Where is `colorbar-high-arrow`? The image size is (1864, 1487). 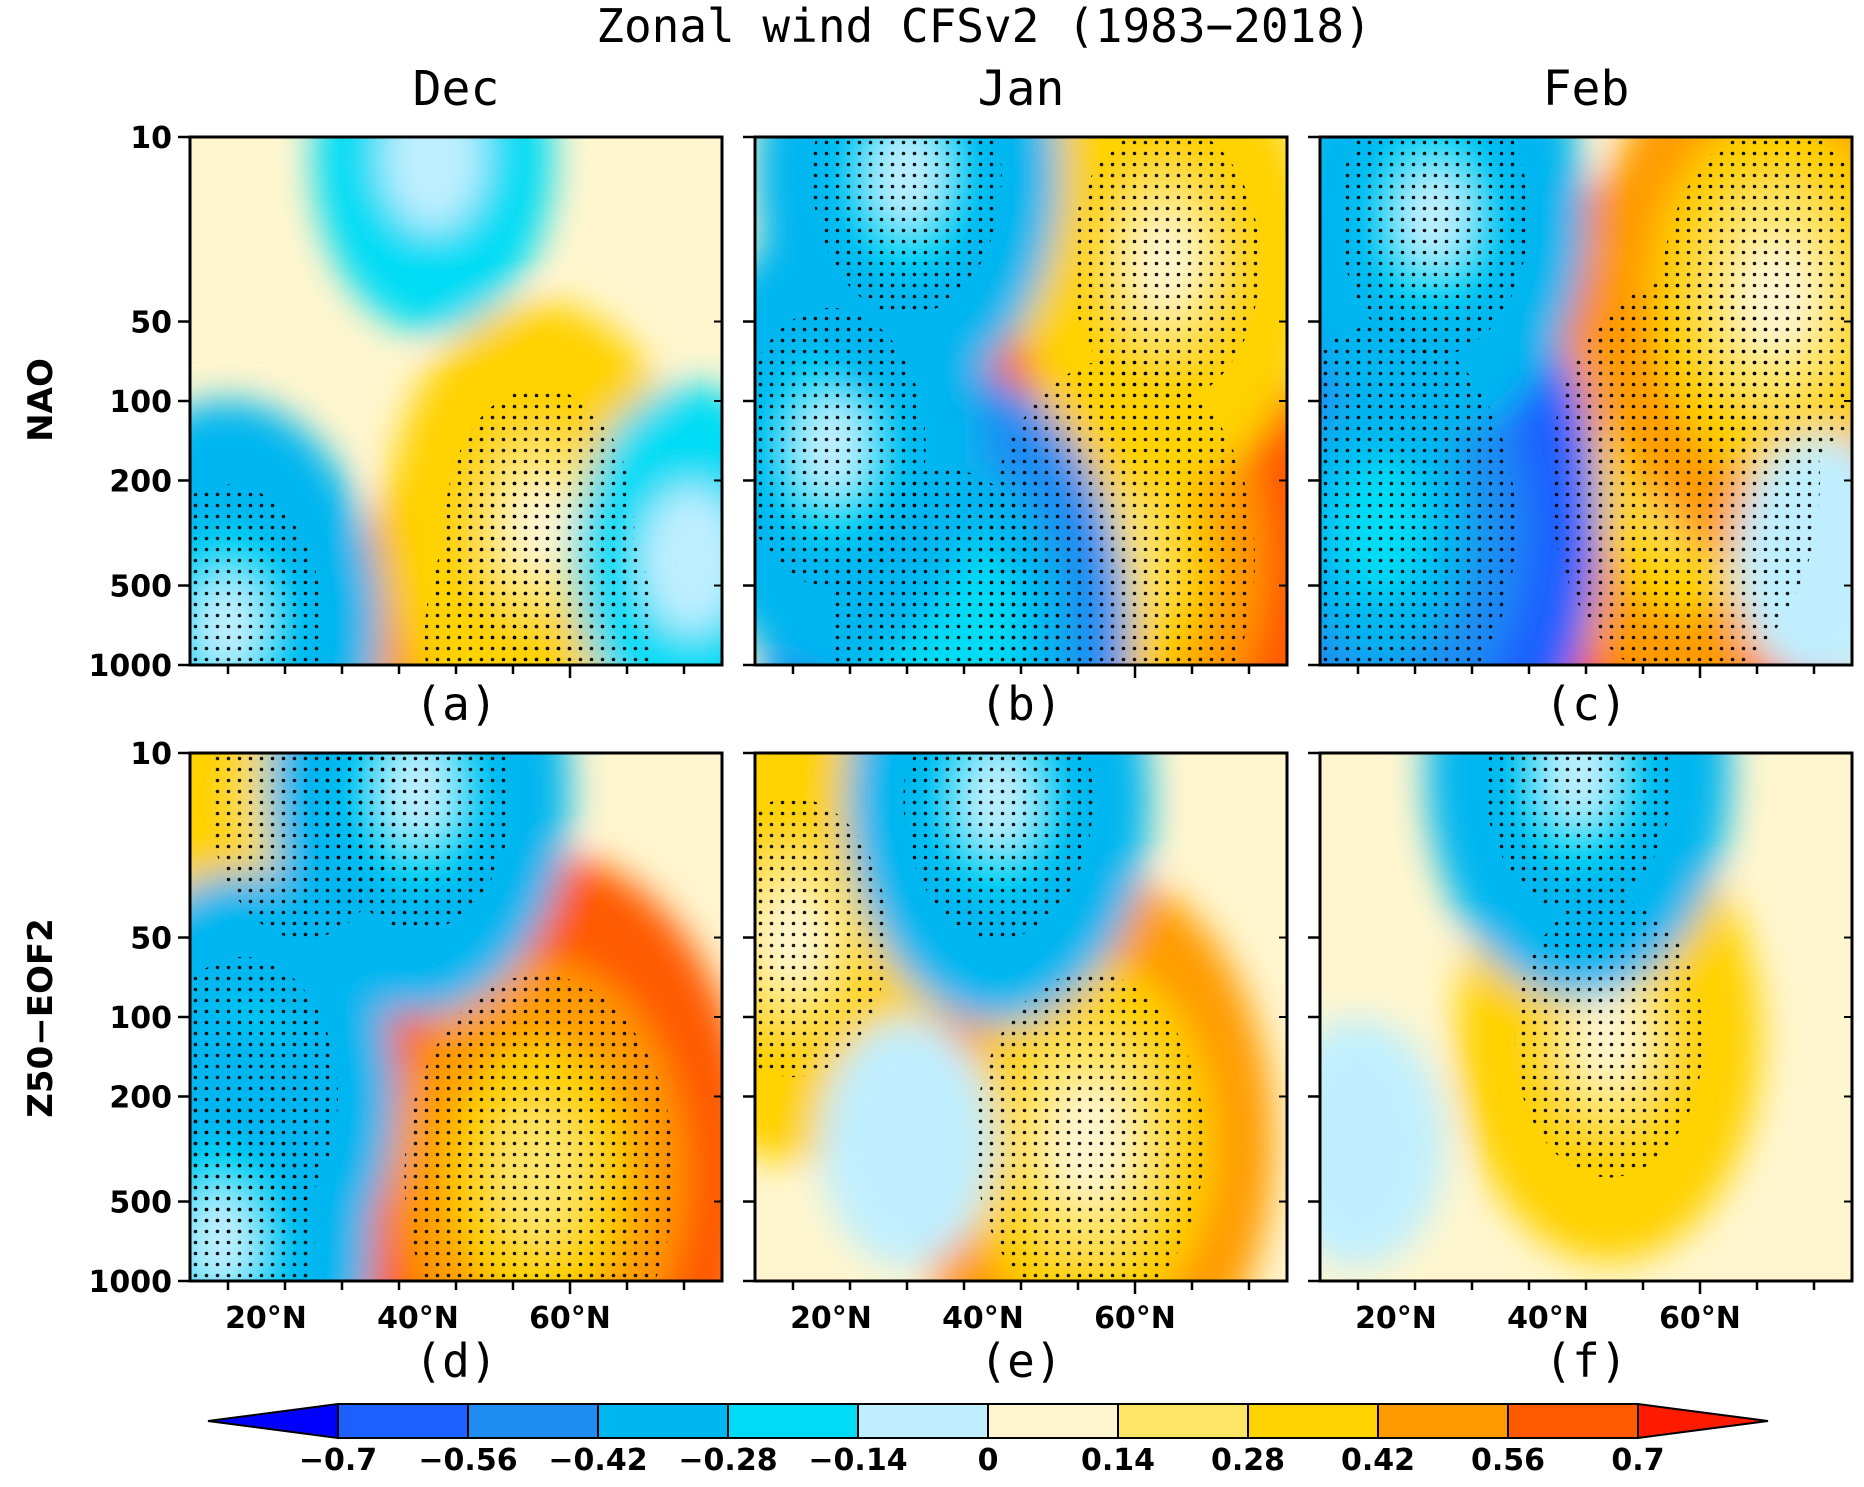
colorbar-high-arrow is located at coordinates (1703, 1421).